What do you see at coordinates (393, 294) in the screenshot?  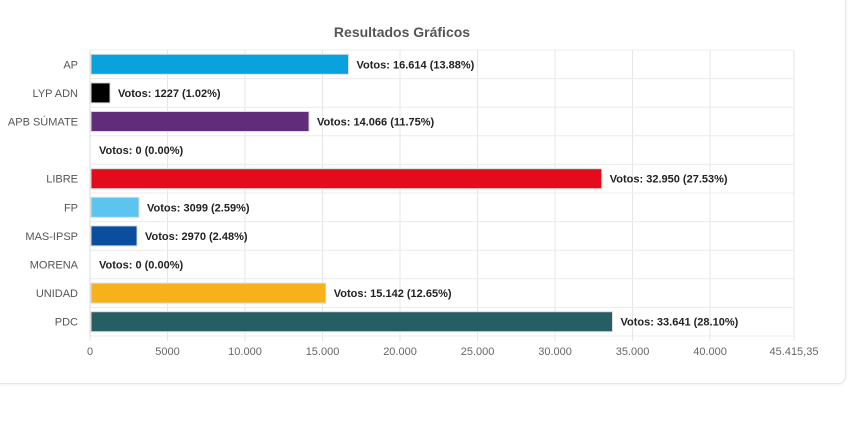 I see `data-label: Votos: 15.142 (12.65%)` at bounding box center [393, 294].